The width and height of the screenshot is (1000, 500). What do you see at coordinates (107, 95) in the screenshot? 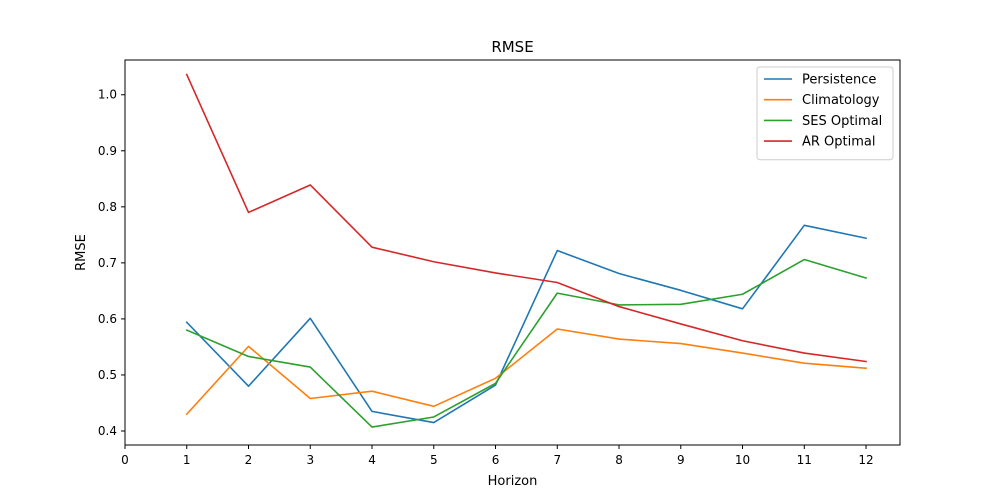
I see `y-tick-label: 1.0` at bounding box center [107, 95].